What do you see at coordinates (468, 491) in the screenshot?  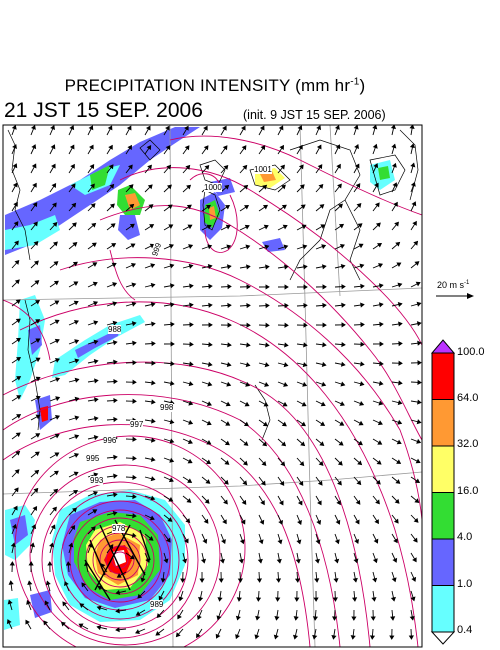 I see `legend-label: 16.0` at bounding box center [468, 491].